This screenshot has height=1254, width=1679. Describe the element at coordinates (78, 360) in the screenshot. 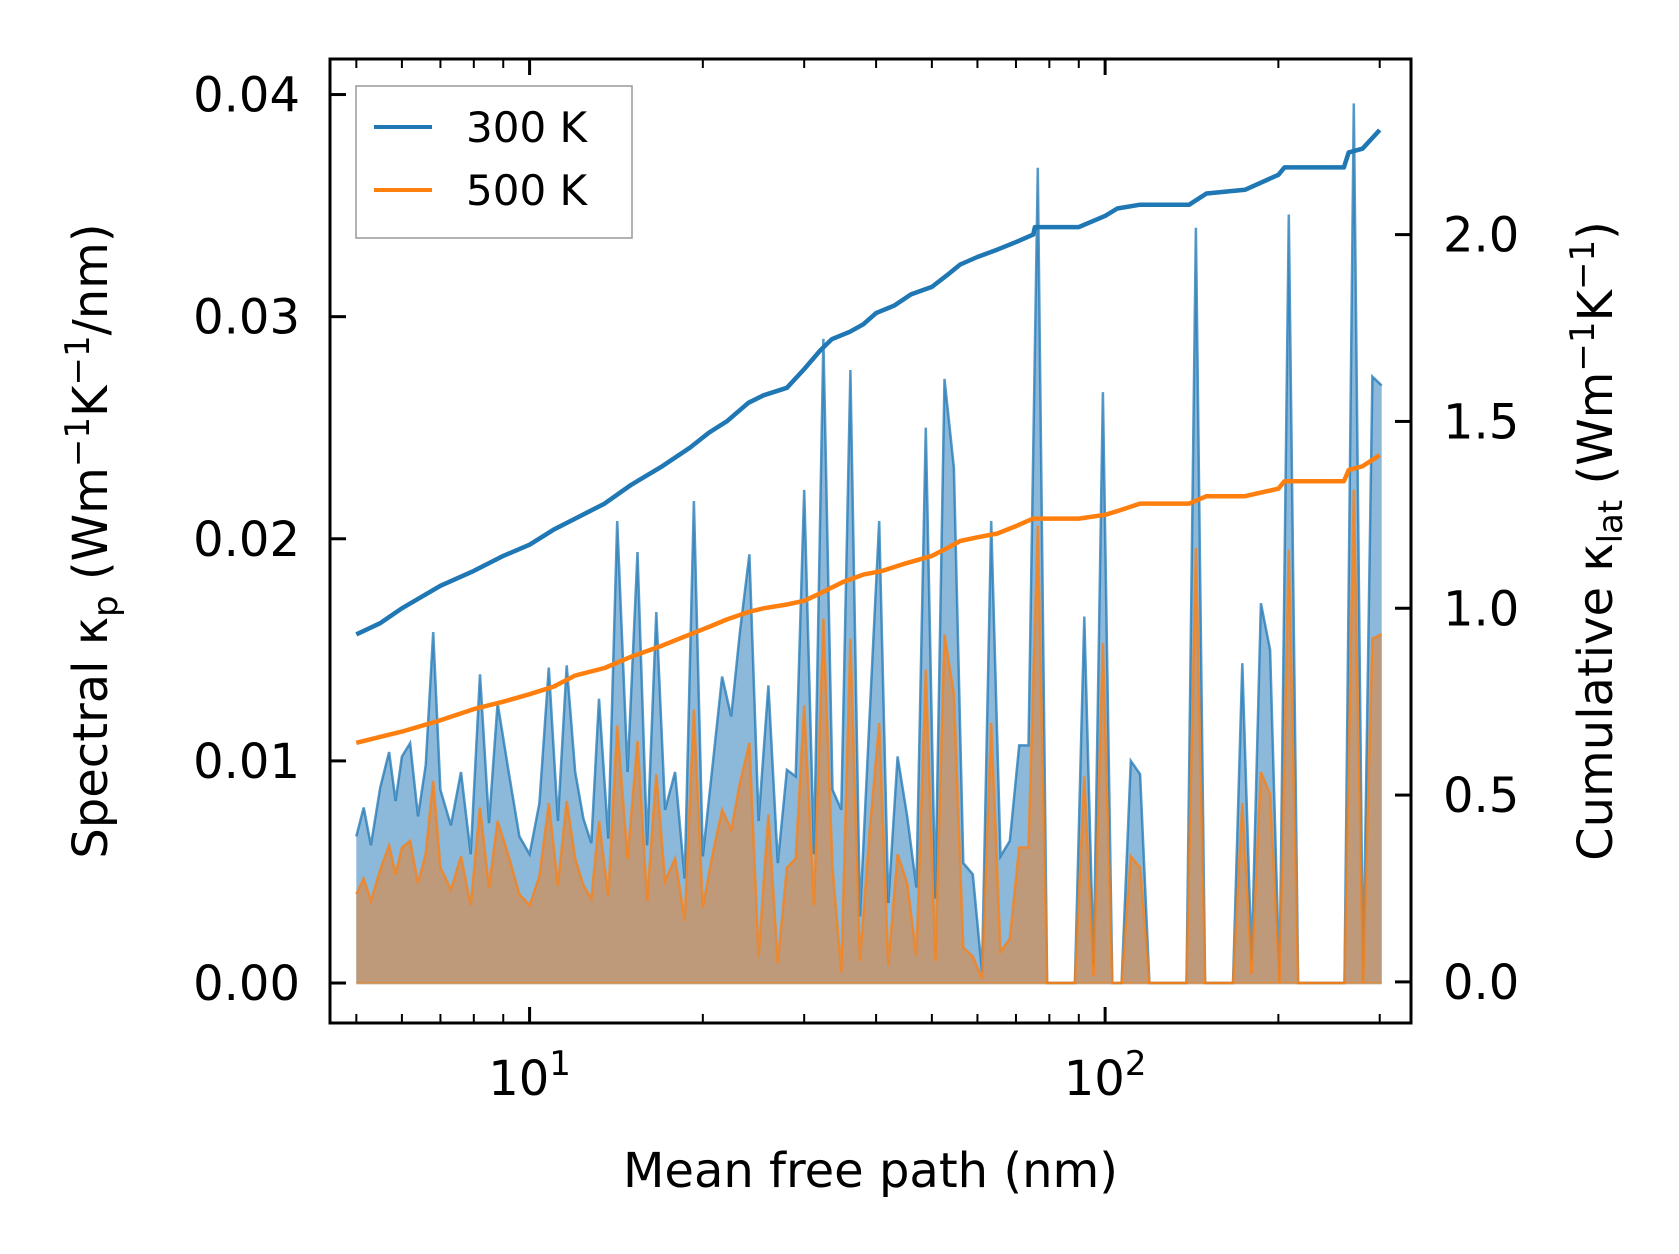

I see `y-left-title-exp-b: −1` at that location.